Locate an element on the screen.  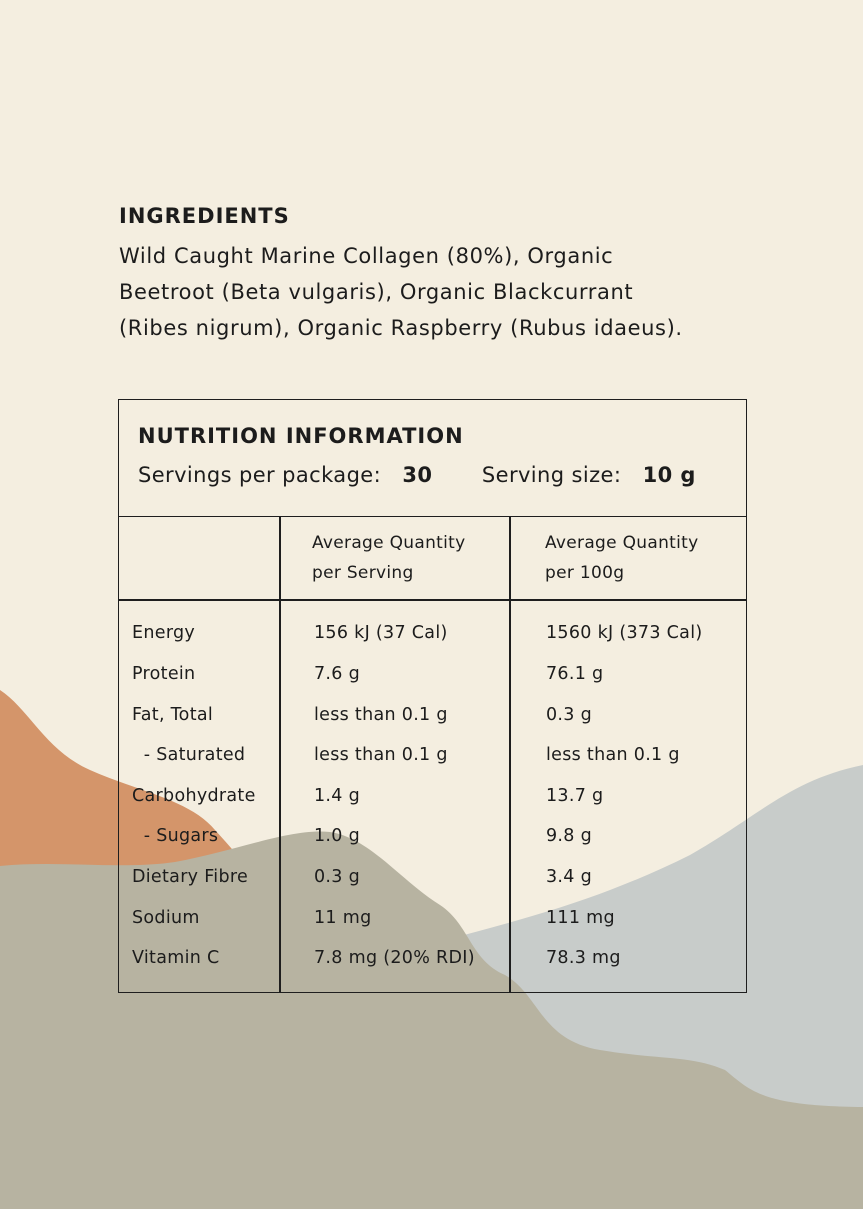
servings-label: Servings per package: is located at coordinates (260, 475).